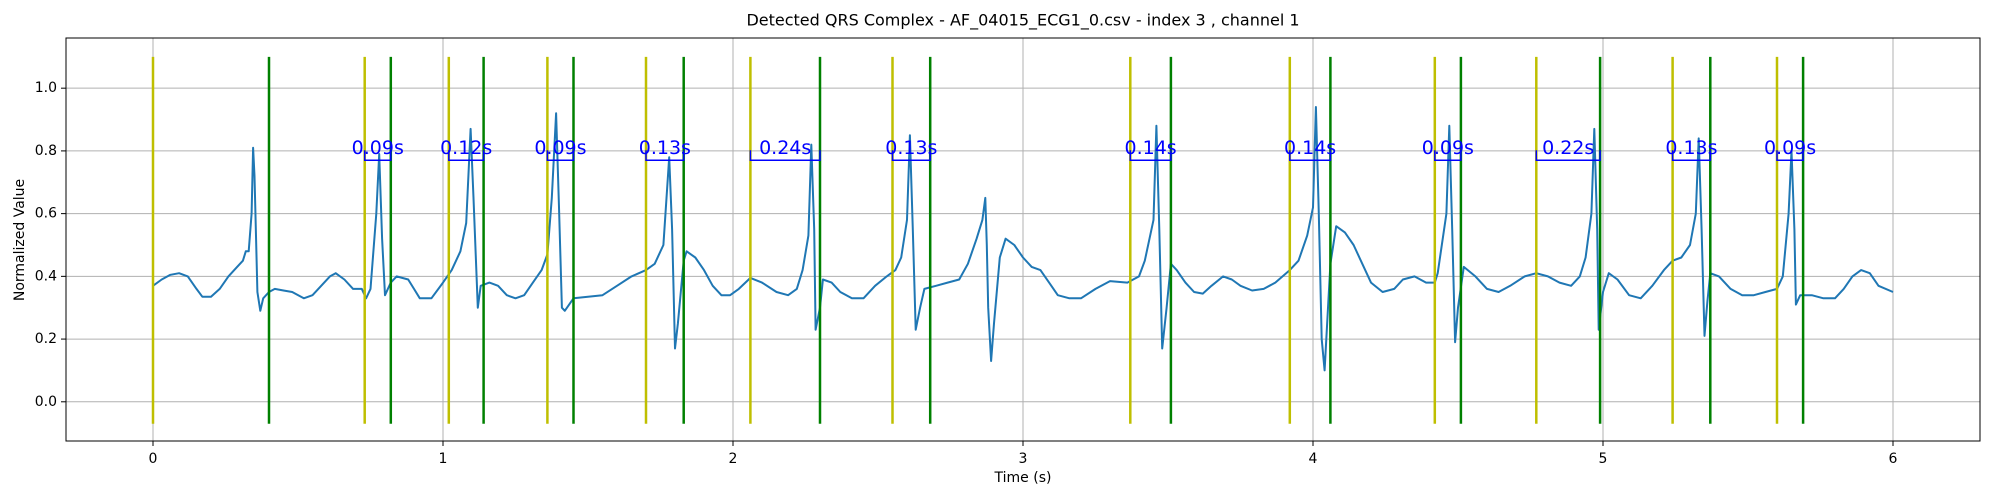 The image size is (2000, 500). I want to click on x-tick-label: 0, so click(153, 459).